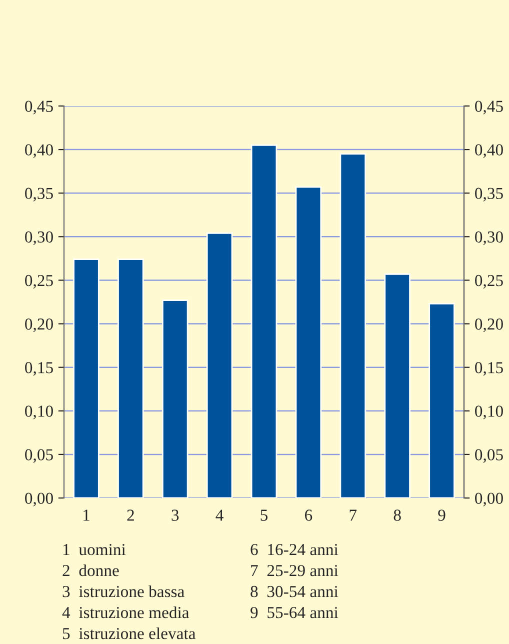  What do you see at coordinates (489, 369) in the screenshot?
I see `y2-tick-label: 0,15` at bounding box center [489, 369].